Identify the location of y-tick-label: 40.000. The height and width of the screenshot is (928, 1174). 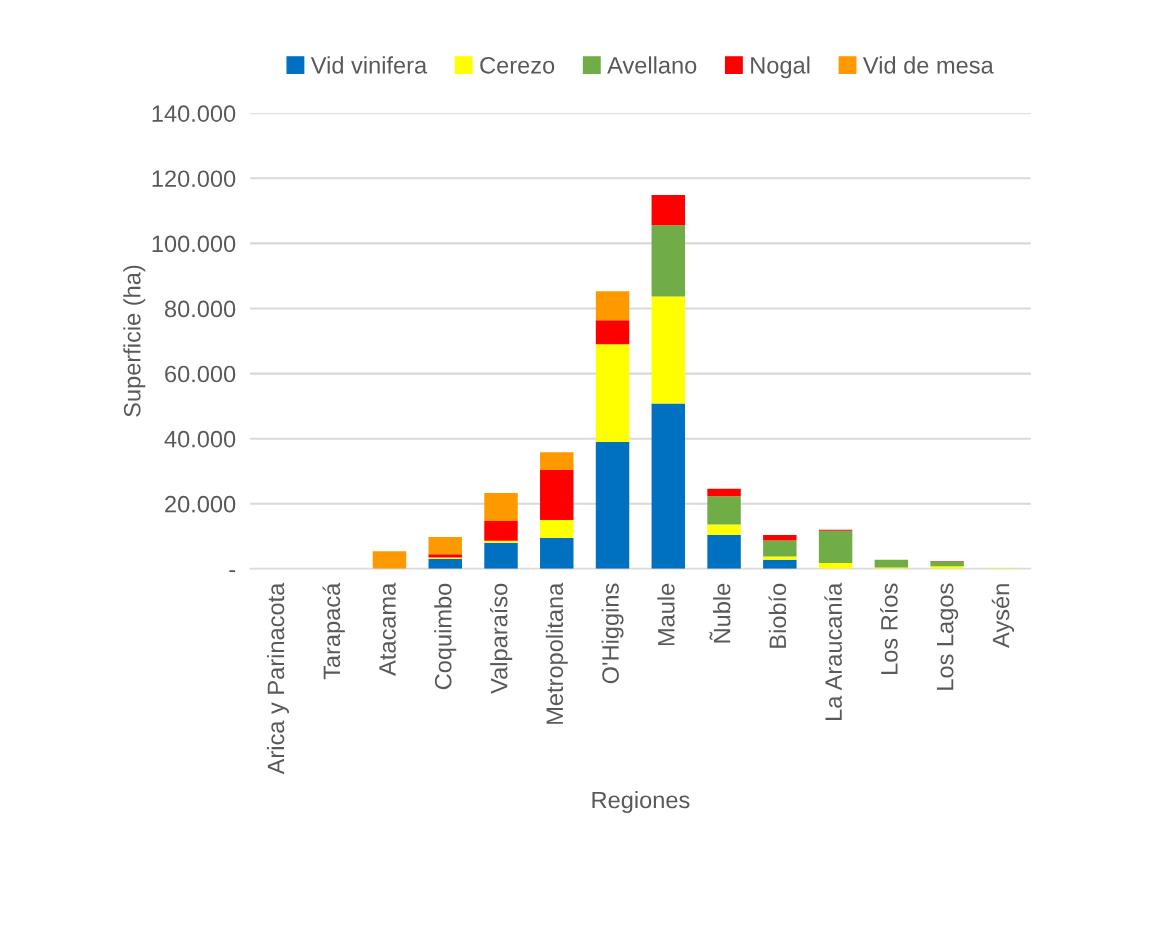
(200, 439).